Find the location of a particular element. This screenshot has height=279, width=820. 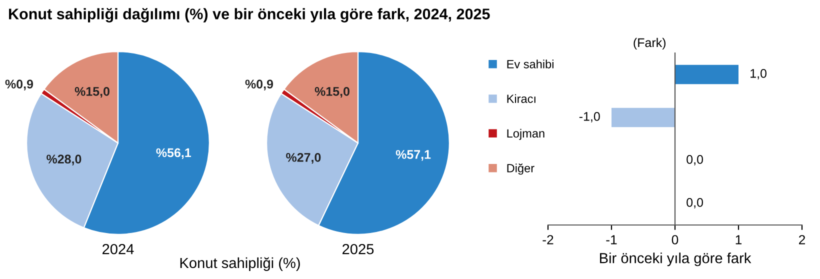

text: Konut sahipliği (%) is located at coordinates (240, 264).